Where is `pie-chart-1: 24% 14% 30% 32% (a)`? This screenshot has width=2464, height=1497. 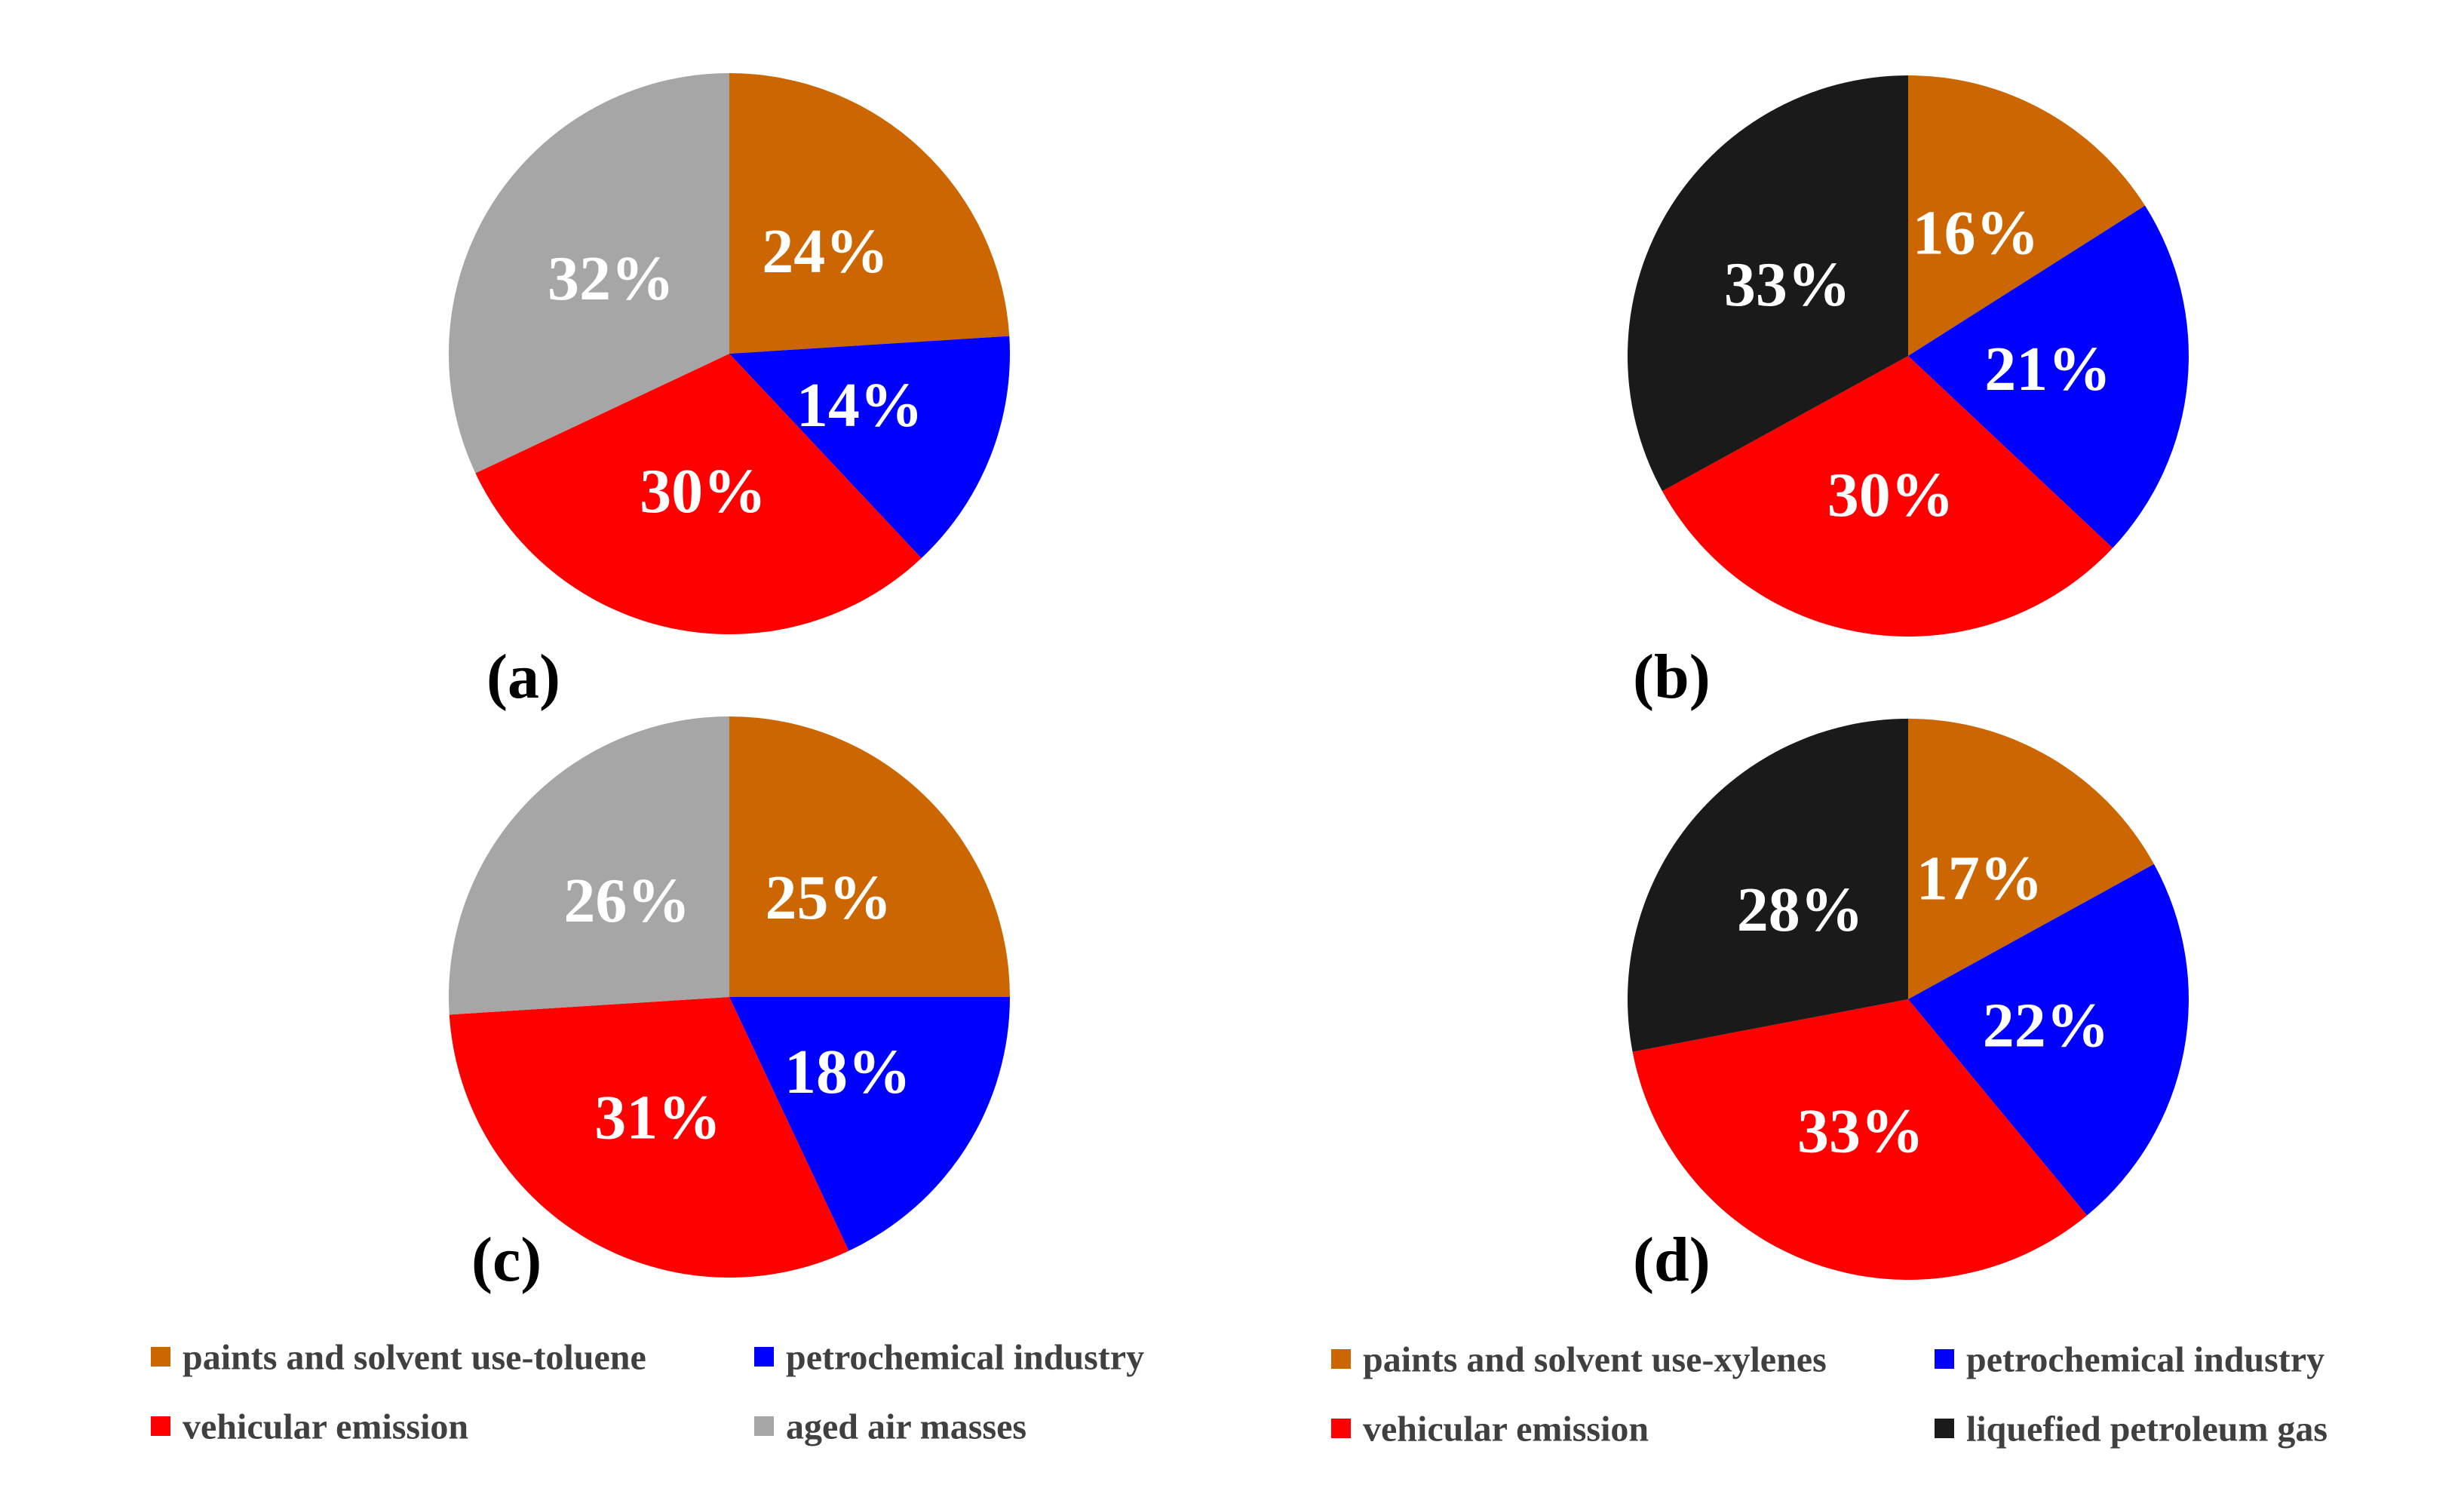
pie-chart-1: 24% 14% 30% 32% (a) is located at coordinates (729, 392).